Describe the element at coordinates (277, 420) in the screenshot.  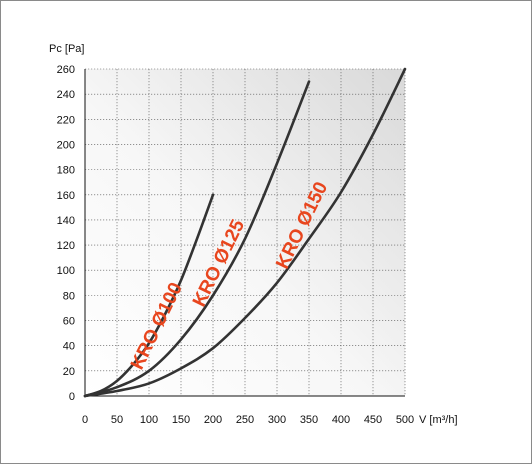
I see `x-tick-label: 300` at that location.